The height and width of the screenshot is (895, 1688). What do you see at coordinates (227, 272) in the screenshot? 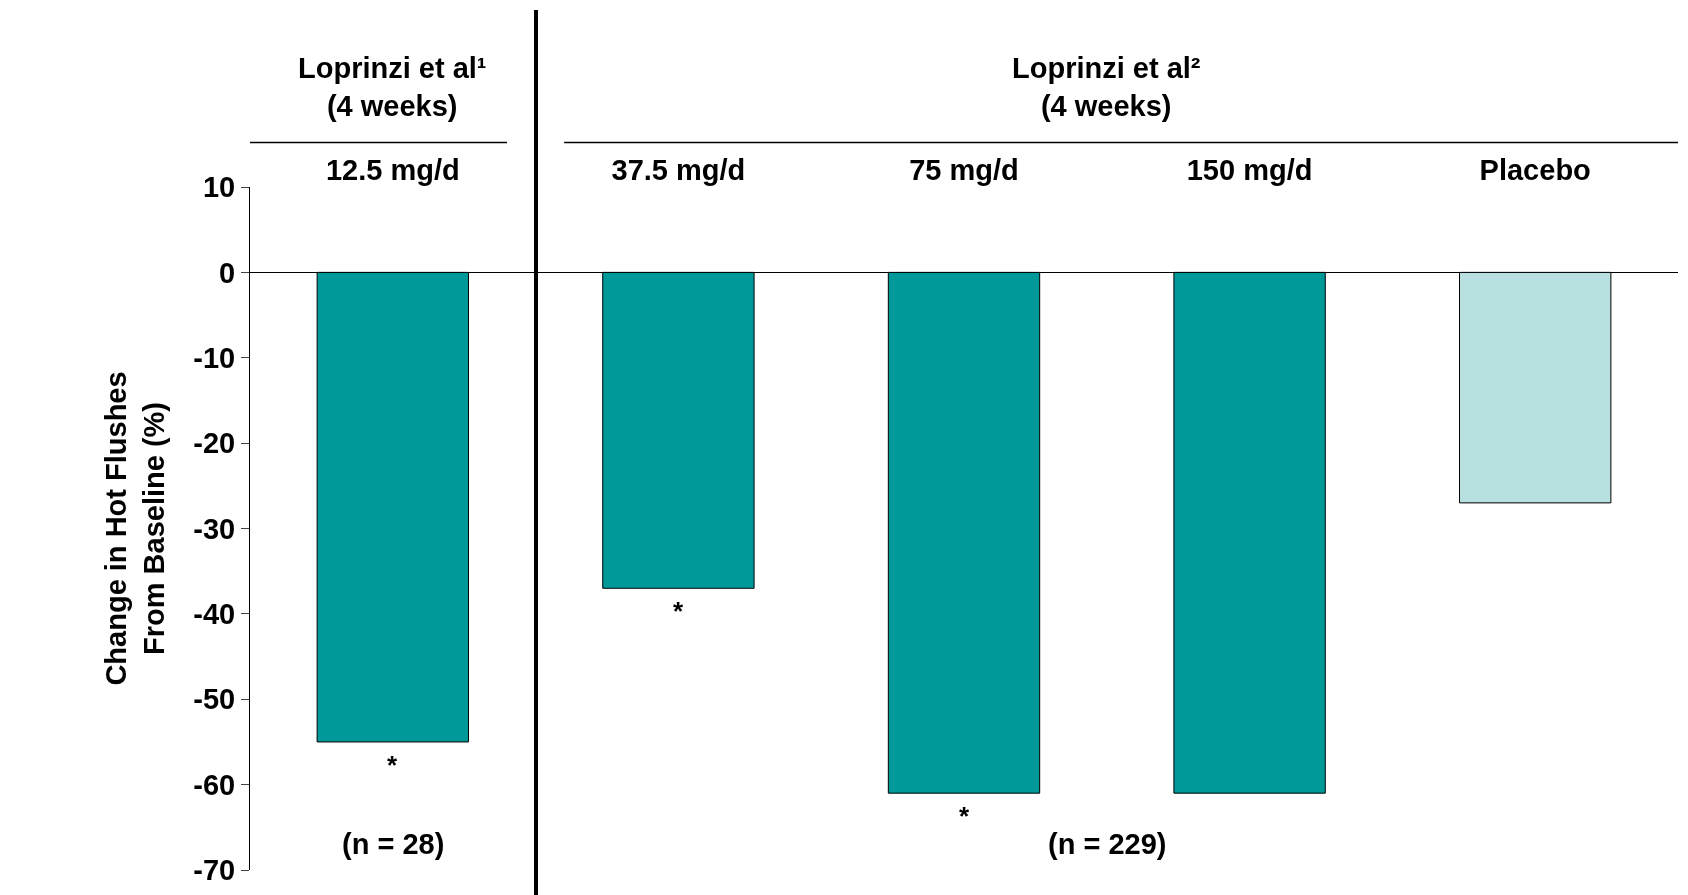
I see `y-tick-label: 0` at bounding box center [227, 272].